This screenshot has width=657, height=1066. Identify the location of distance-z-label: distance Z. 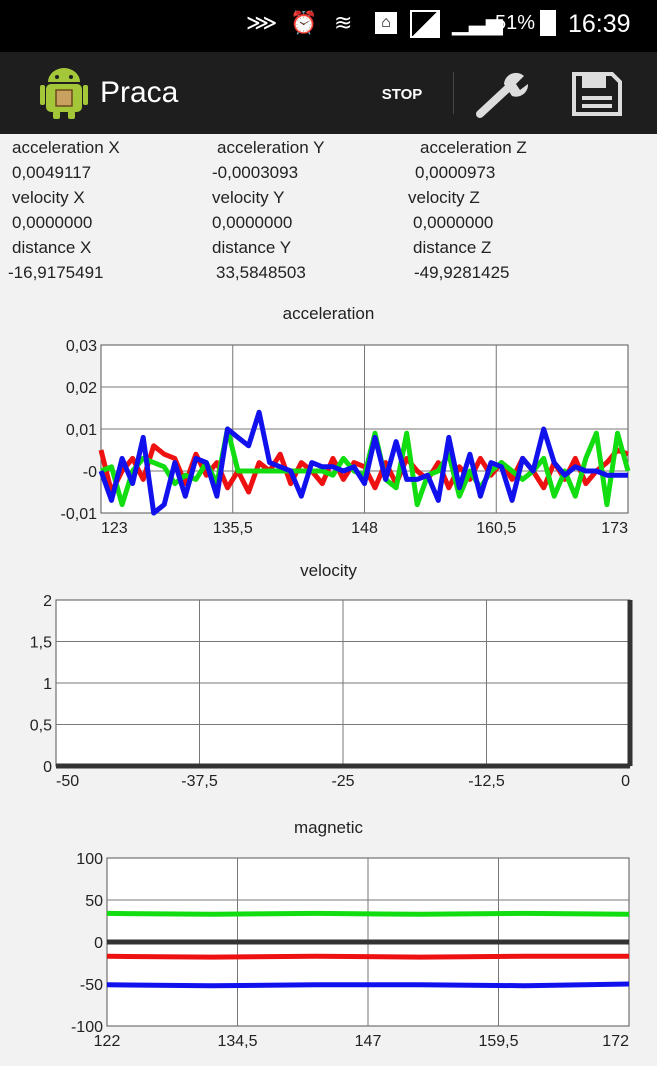
(452, 247).